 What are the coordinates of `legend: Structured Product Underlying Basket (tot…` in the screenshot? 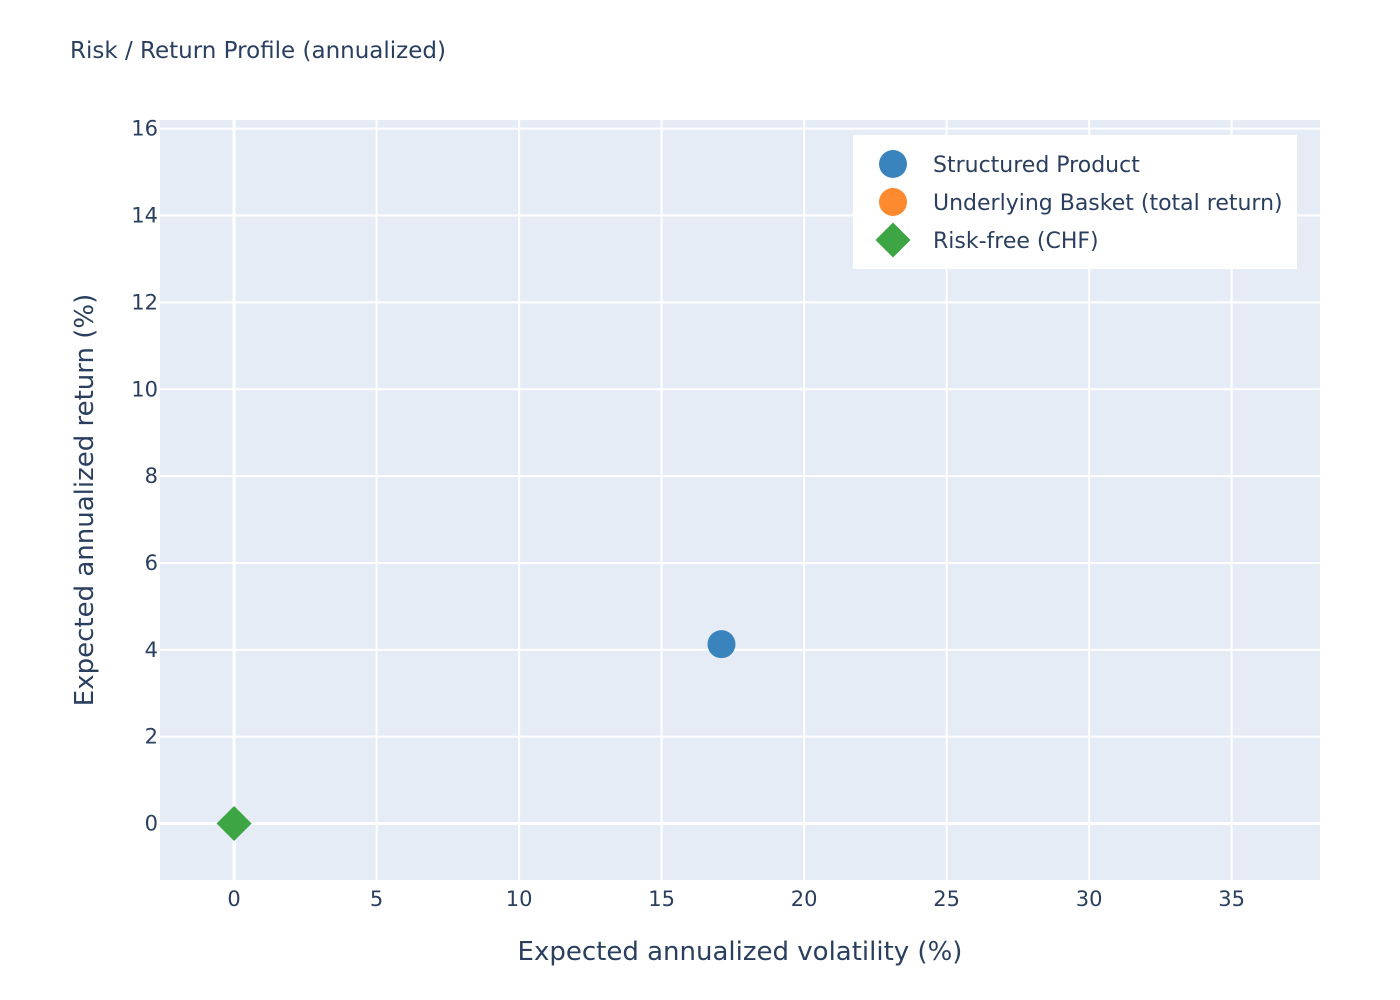 It's located at (1075, 202).